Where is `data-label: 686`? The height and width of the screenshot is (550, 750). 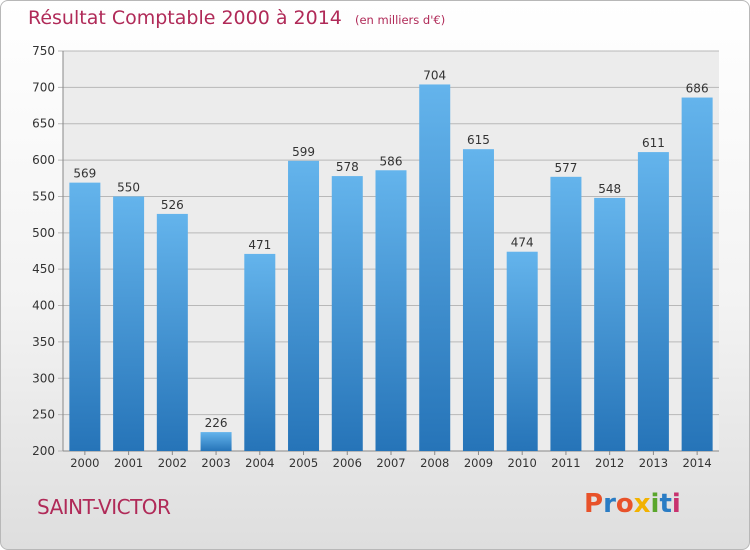 data-label: 686 is located at coordinates (697, 89).